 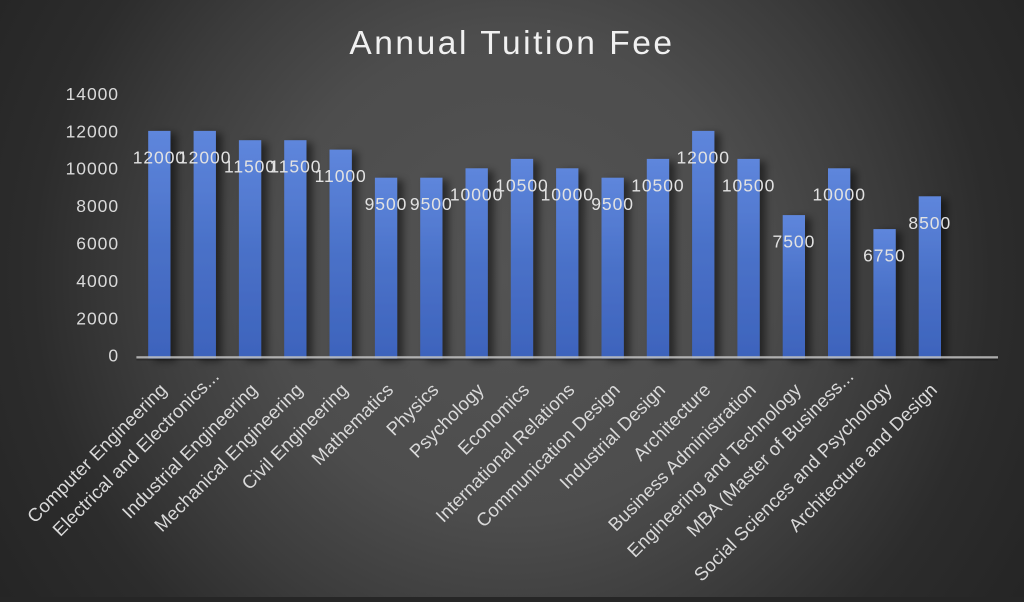 What do you see at coordinates (929, 223) in the screenshot?
I see `svg-text: 8500` at bounding box center [929, 223].